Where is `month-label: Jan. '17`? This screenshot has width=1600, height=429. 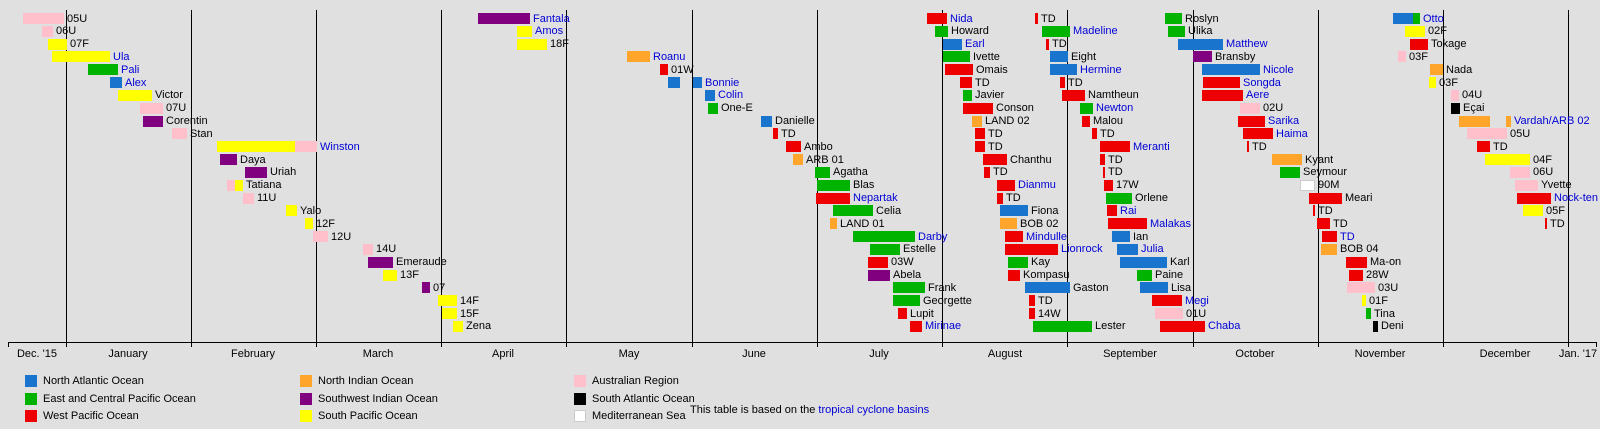
month-label: Jan. '17 is located at coordinates (1578, 354).